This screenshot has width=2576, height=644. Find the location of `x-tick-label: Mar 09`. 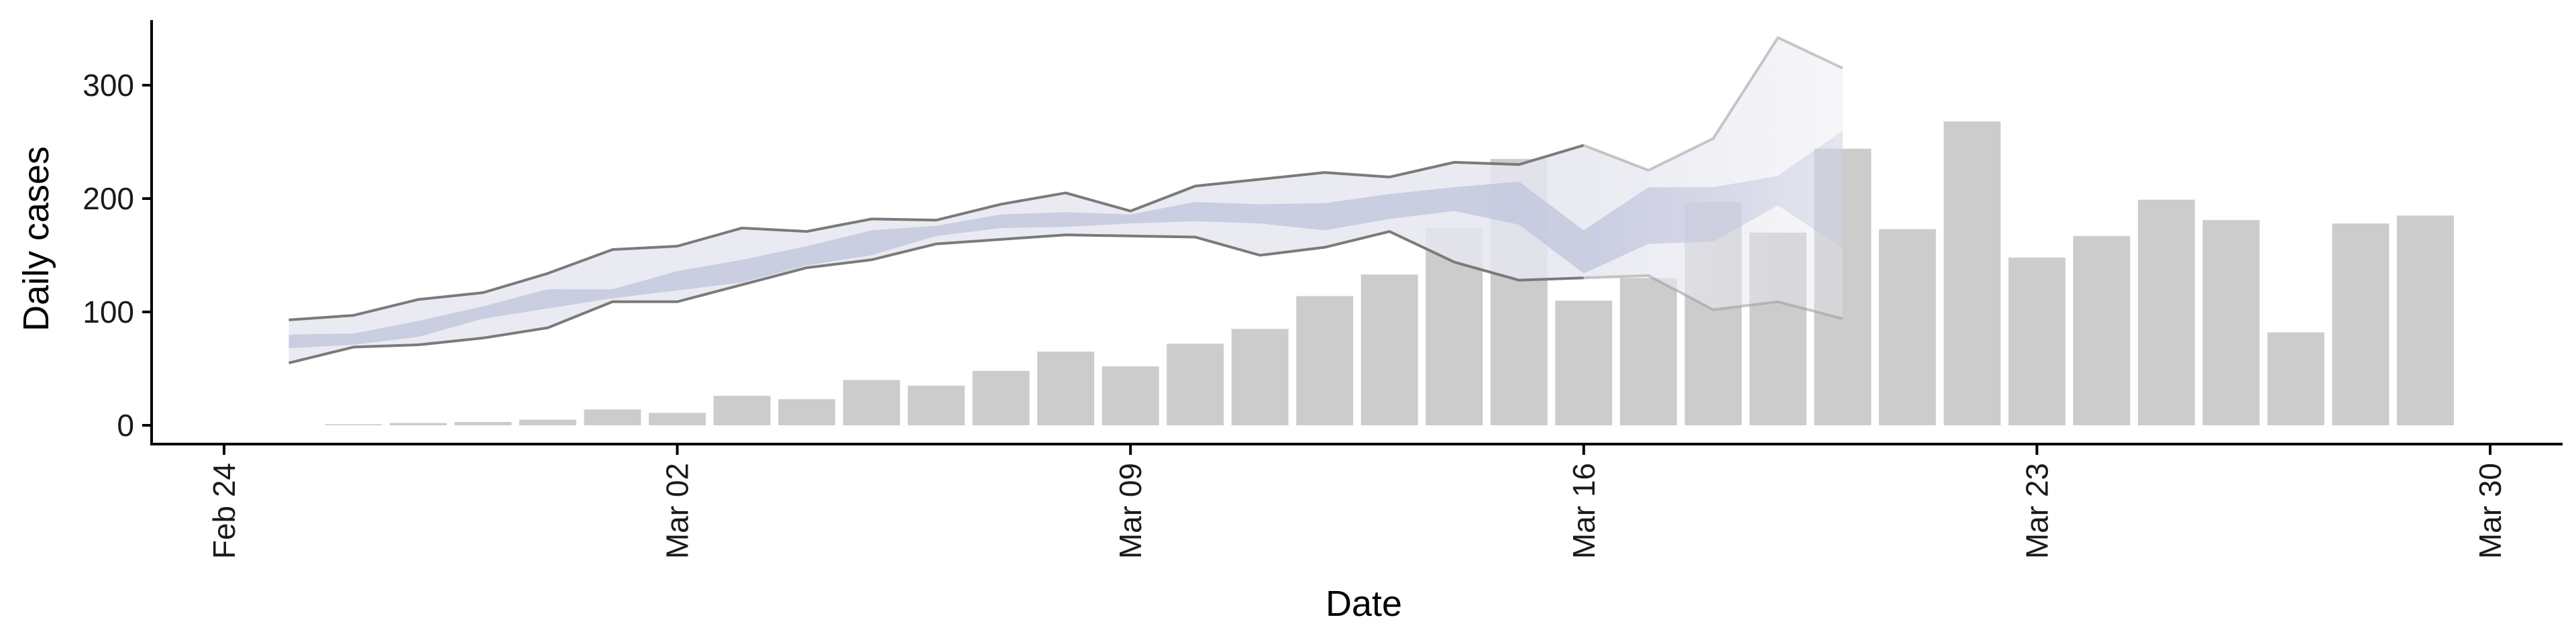

x-tick-label: Mar 09 is located at coordinates (1130, 511).